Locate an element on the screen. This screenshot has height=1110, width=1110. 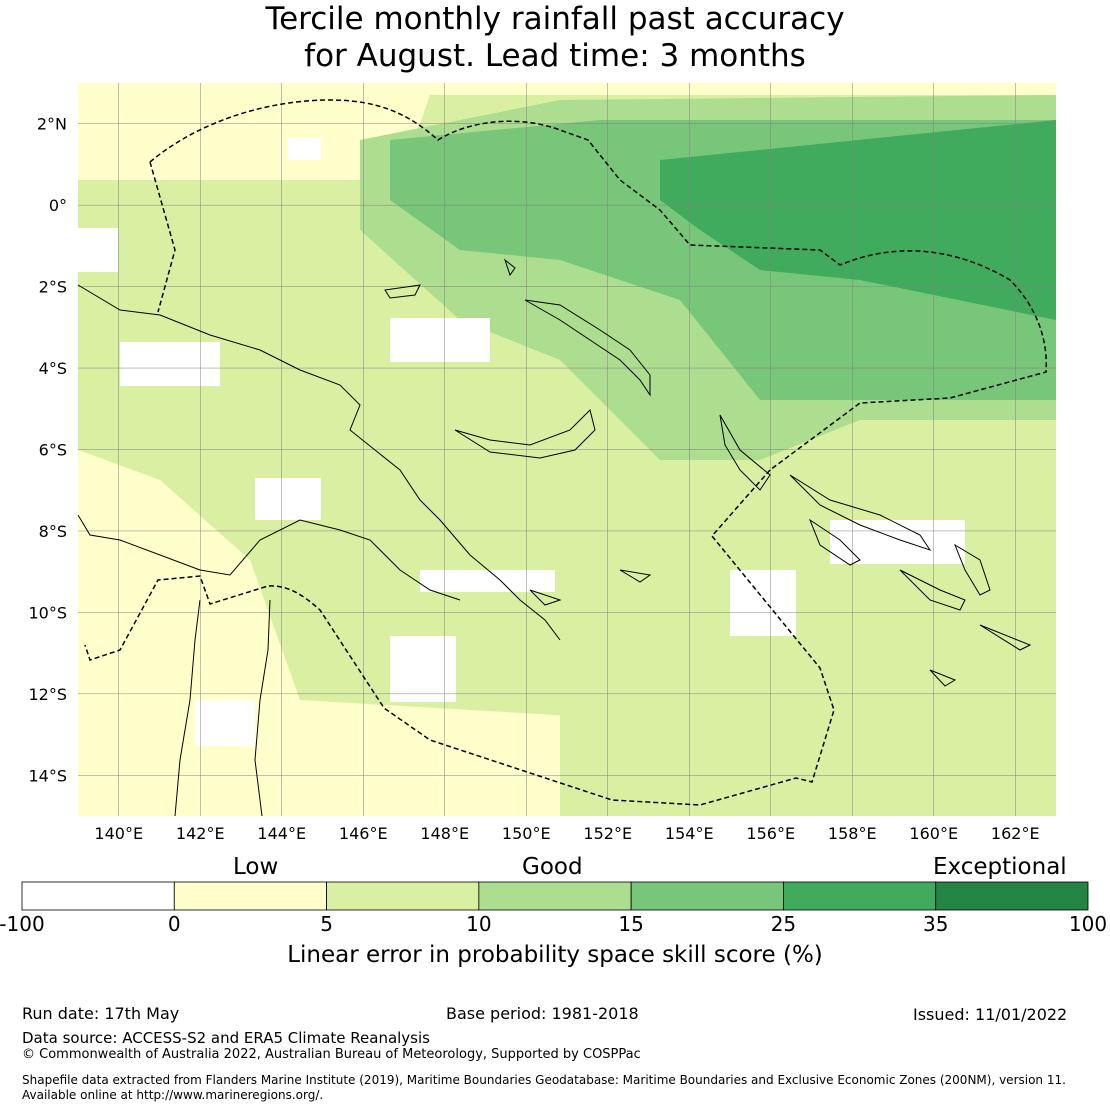
category-exceptional: Exceptional is located at coordinates (1000, 867).